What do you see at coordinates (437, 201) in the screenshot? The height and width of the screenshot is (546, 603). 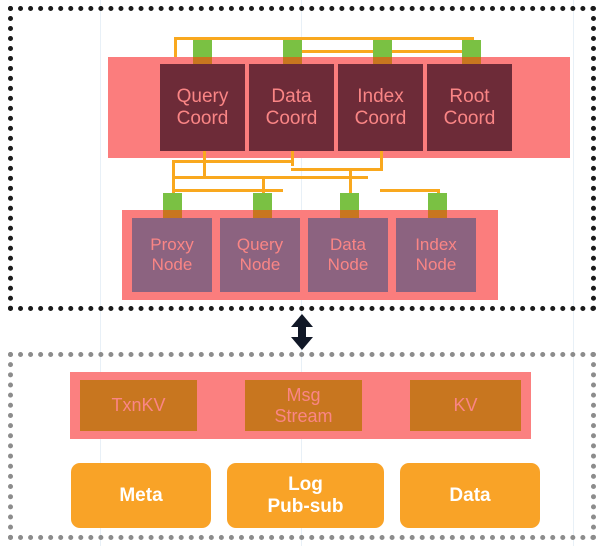 I see `pad-green-index-node` at bounding box center [437, 201].